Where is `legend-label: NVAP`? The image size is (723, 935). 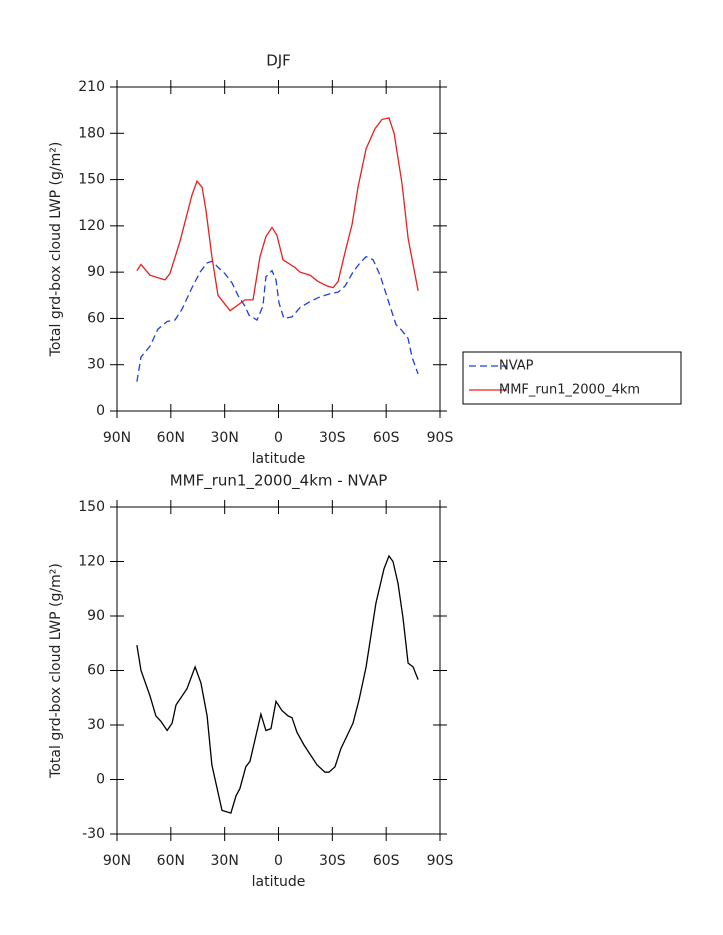 legend-label: NVAP is located at coordinates (516, 366).